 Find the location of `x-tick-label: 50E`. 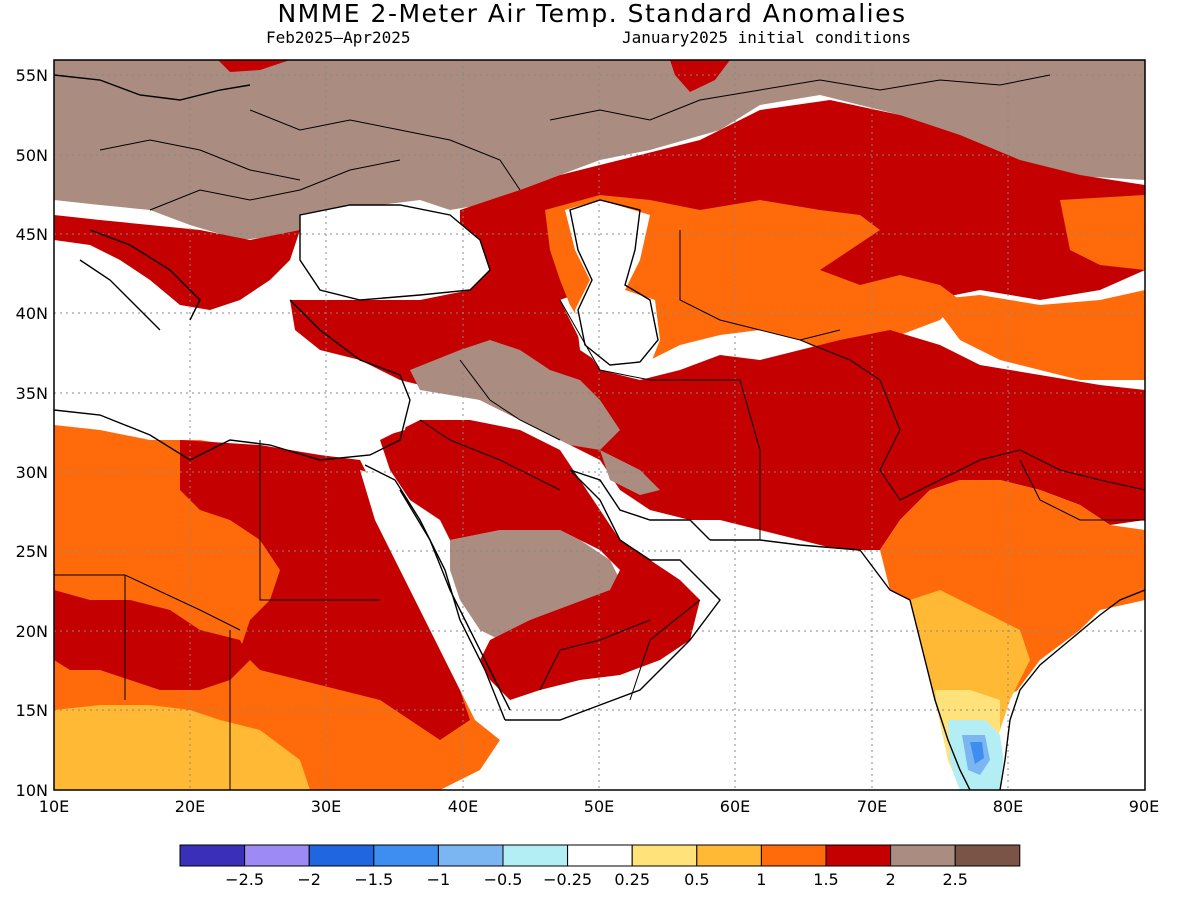

x-tick-label: 50E is located at coordinates (599, 806).